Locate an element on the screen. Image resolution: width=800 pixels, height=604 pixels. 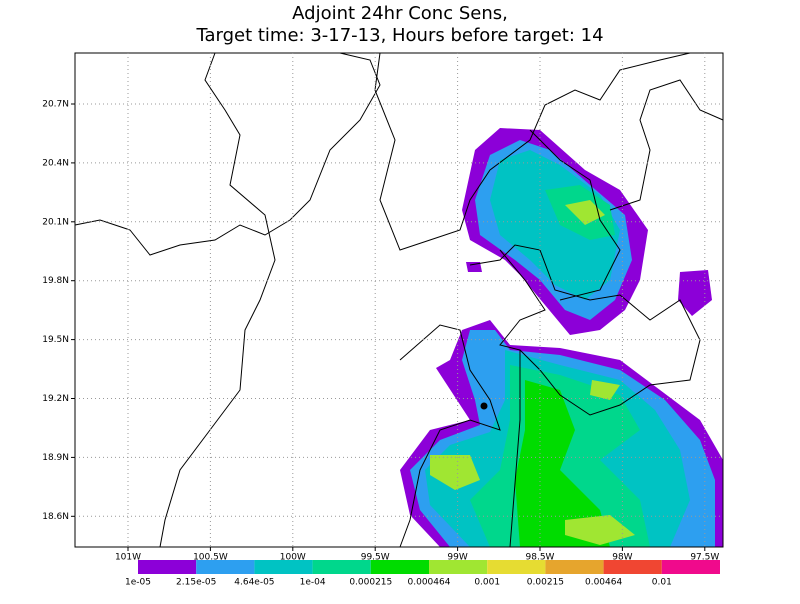
target-point is located at coordinates (484, 406).